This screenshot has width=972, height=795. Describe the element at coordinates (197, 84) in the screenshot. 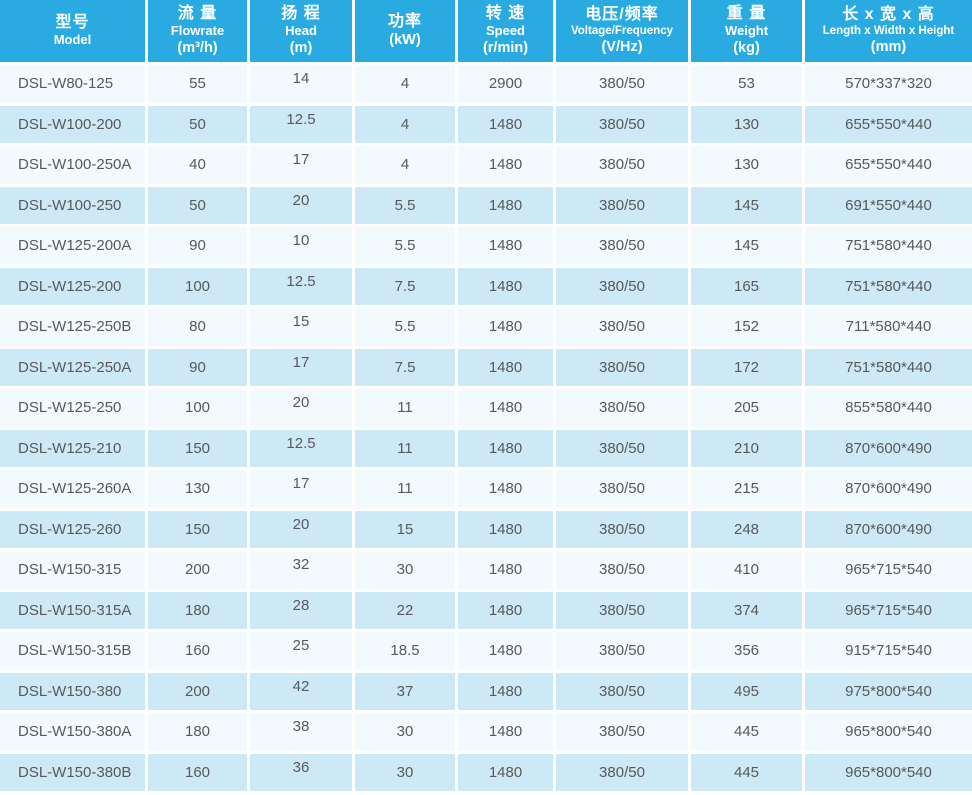

I see `flowrate-value: 55` at that location.